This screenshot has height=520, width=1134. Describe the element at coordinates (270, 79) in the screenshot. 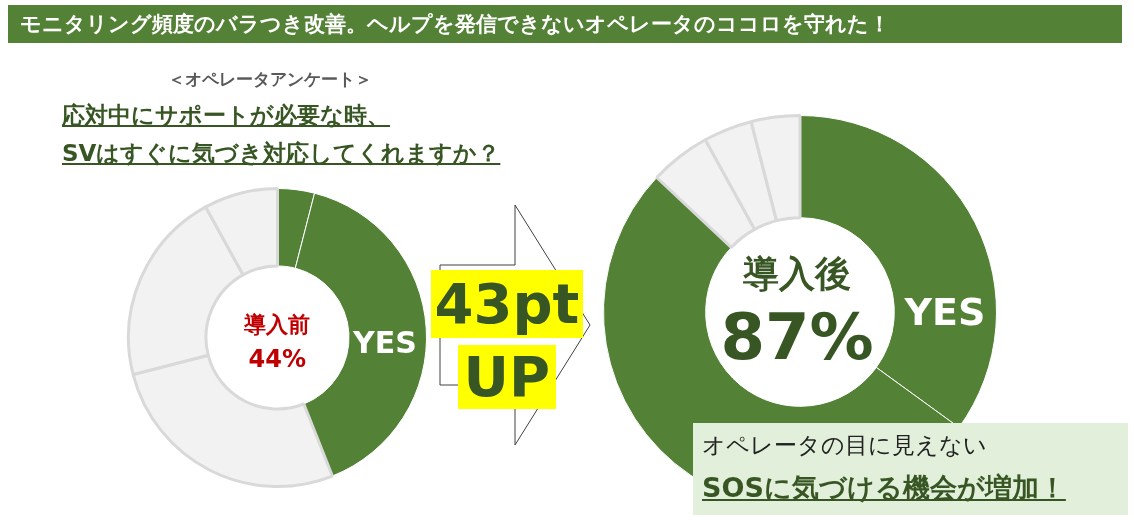

I see `chart-subtitle: ＜オペレータアンケート＞` at that location.